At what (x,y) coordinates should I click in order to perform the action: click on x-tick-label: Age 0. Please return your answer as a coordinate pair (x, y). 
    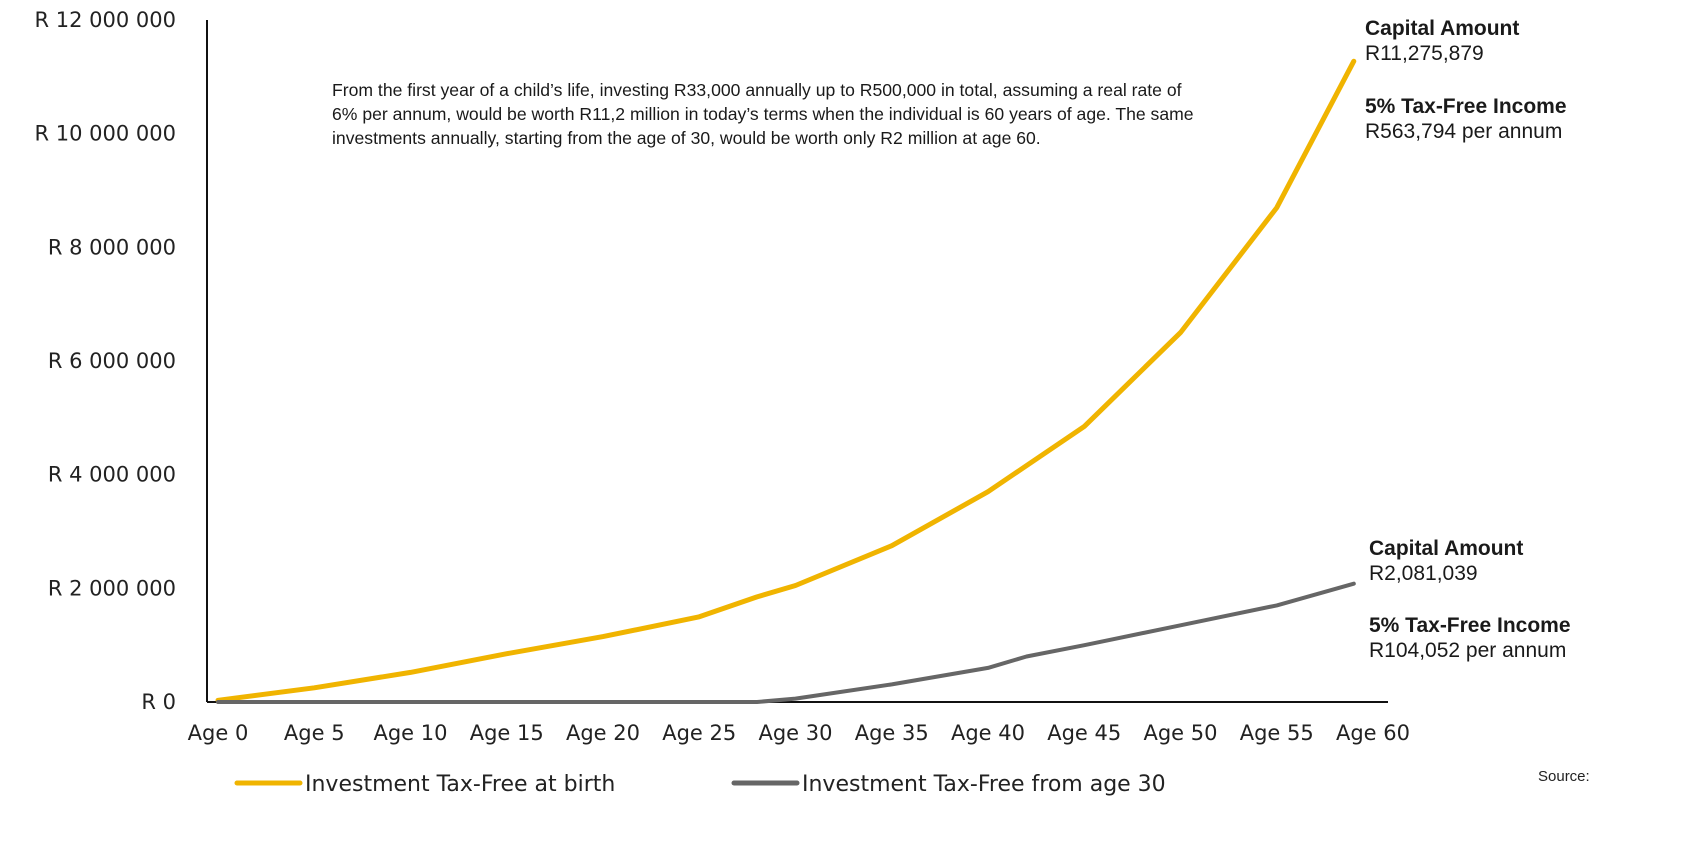
    Looking at the image, I should click on (218, 733).